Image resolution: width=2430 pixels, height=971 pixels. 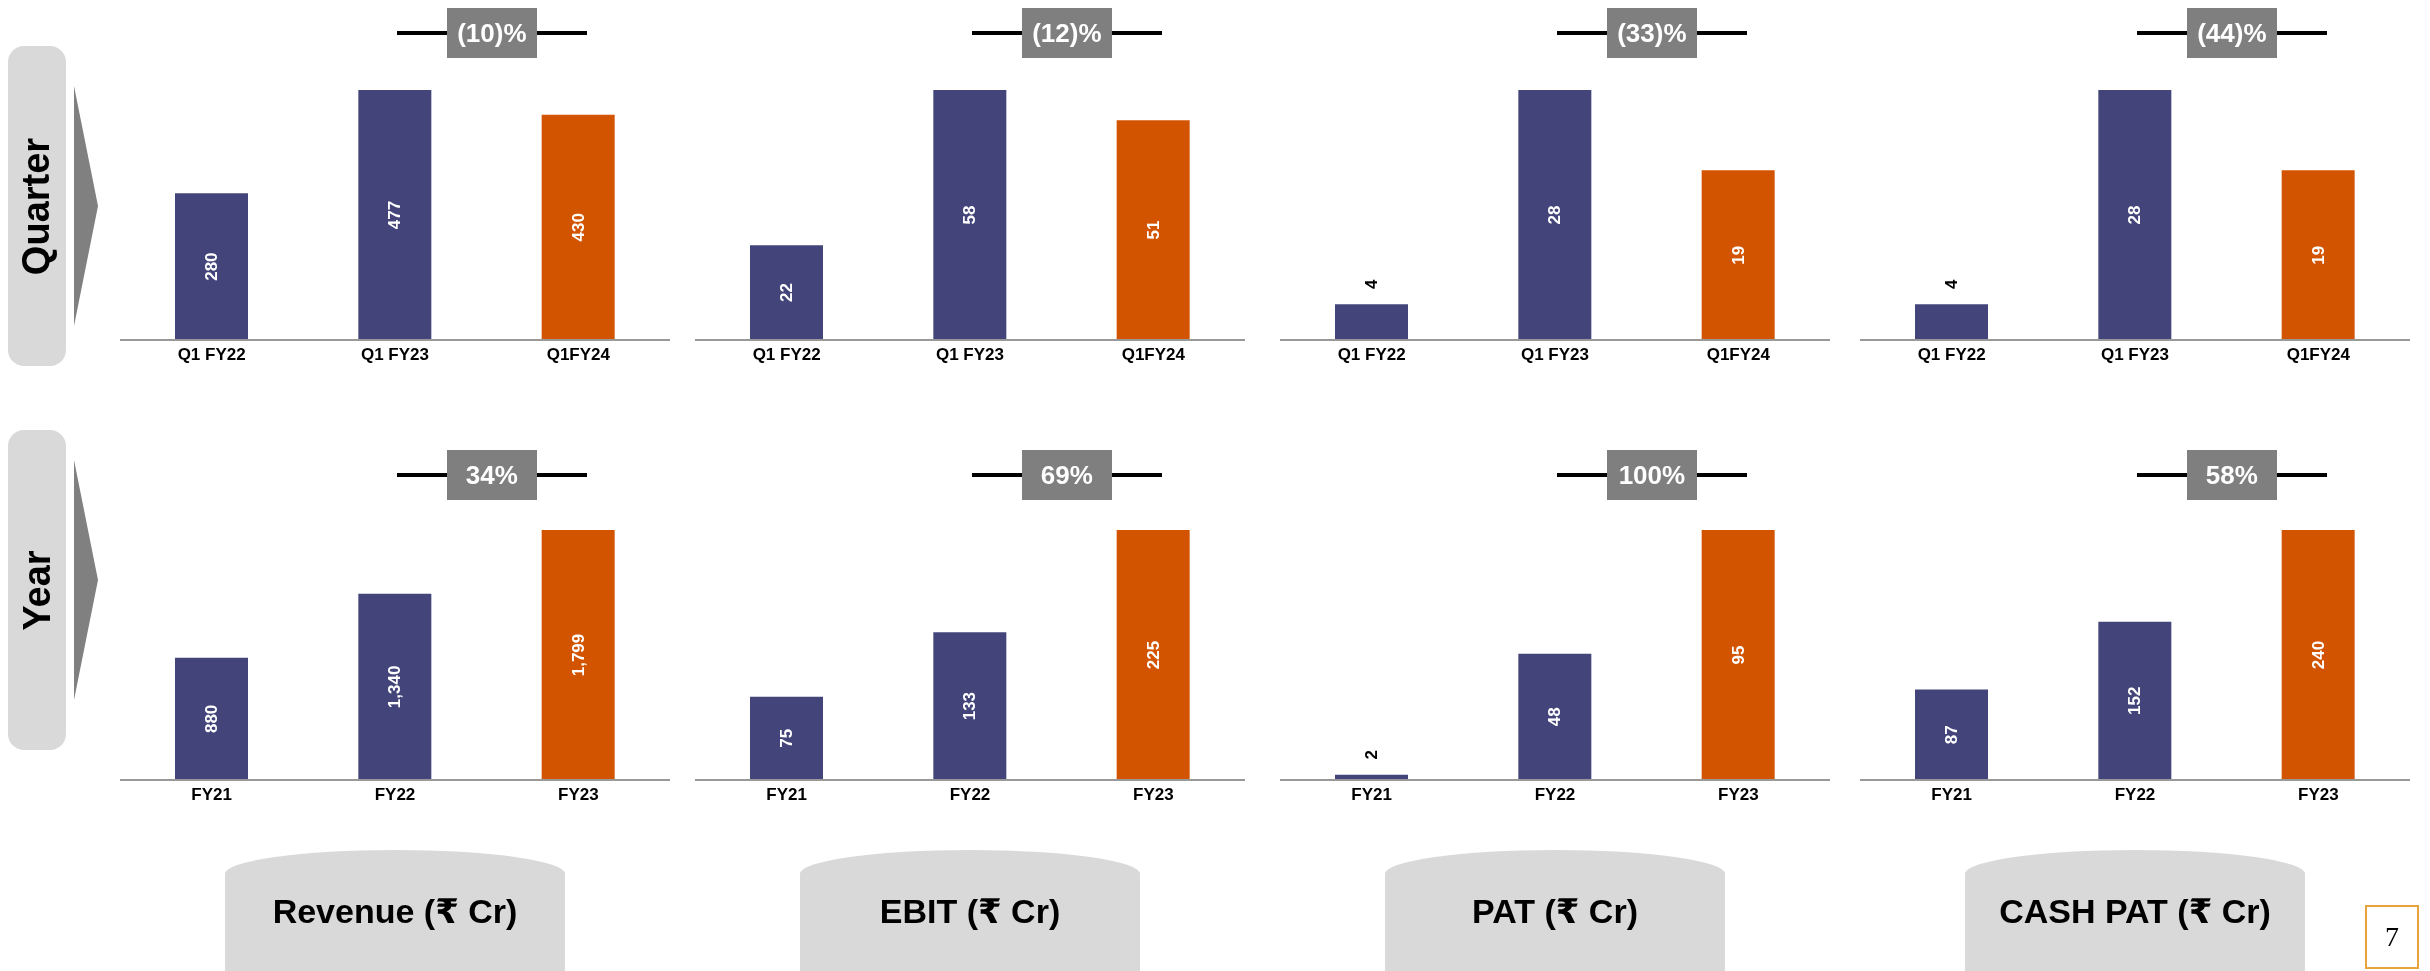 What do you see at coordinates (211, 266) in the screenshot?
I see `data-label: 280` at bounding box center [211, 266].